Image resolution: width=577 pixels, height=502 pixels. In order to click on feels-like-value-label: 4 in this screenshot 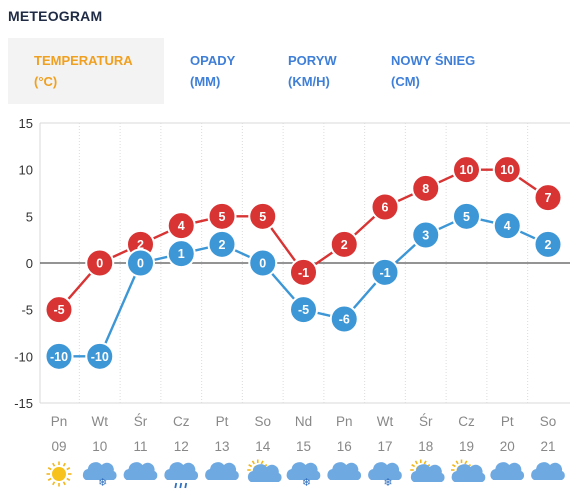, I will do `click(507, 226)`.